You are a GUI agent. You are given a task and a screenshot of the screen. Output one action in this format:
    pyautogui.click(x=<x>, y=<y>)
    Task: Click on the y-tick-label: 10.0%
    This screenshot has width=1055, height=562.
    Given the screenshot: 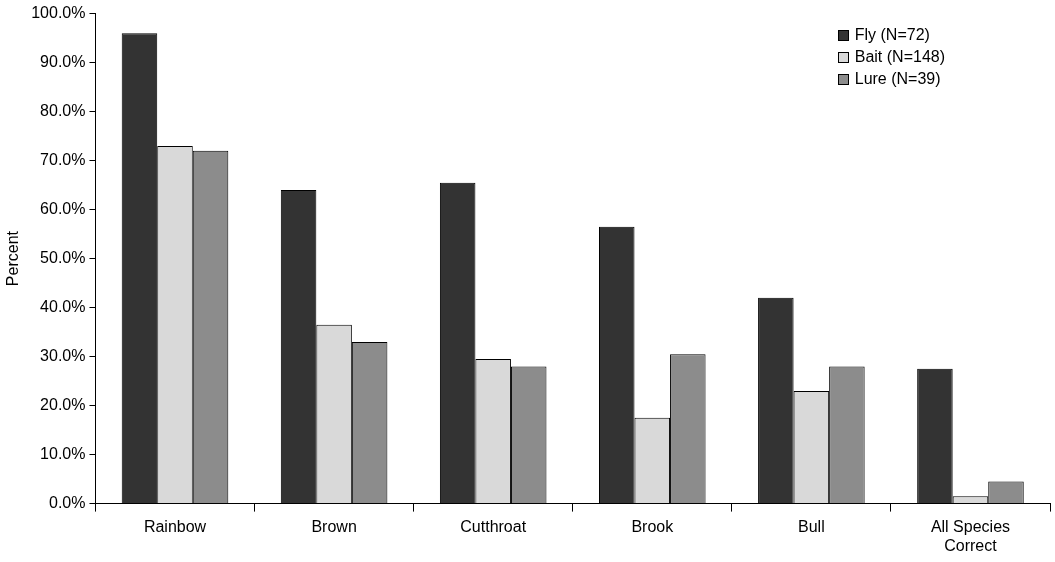 What is the action you would take?
    pyautogui.click(x=63, y=454)
    